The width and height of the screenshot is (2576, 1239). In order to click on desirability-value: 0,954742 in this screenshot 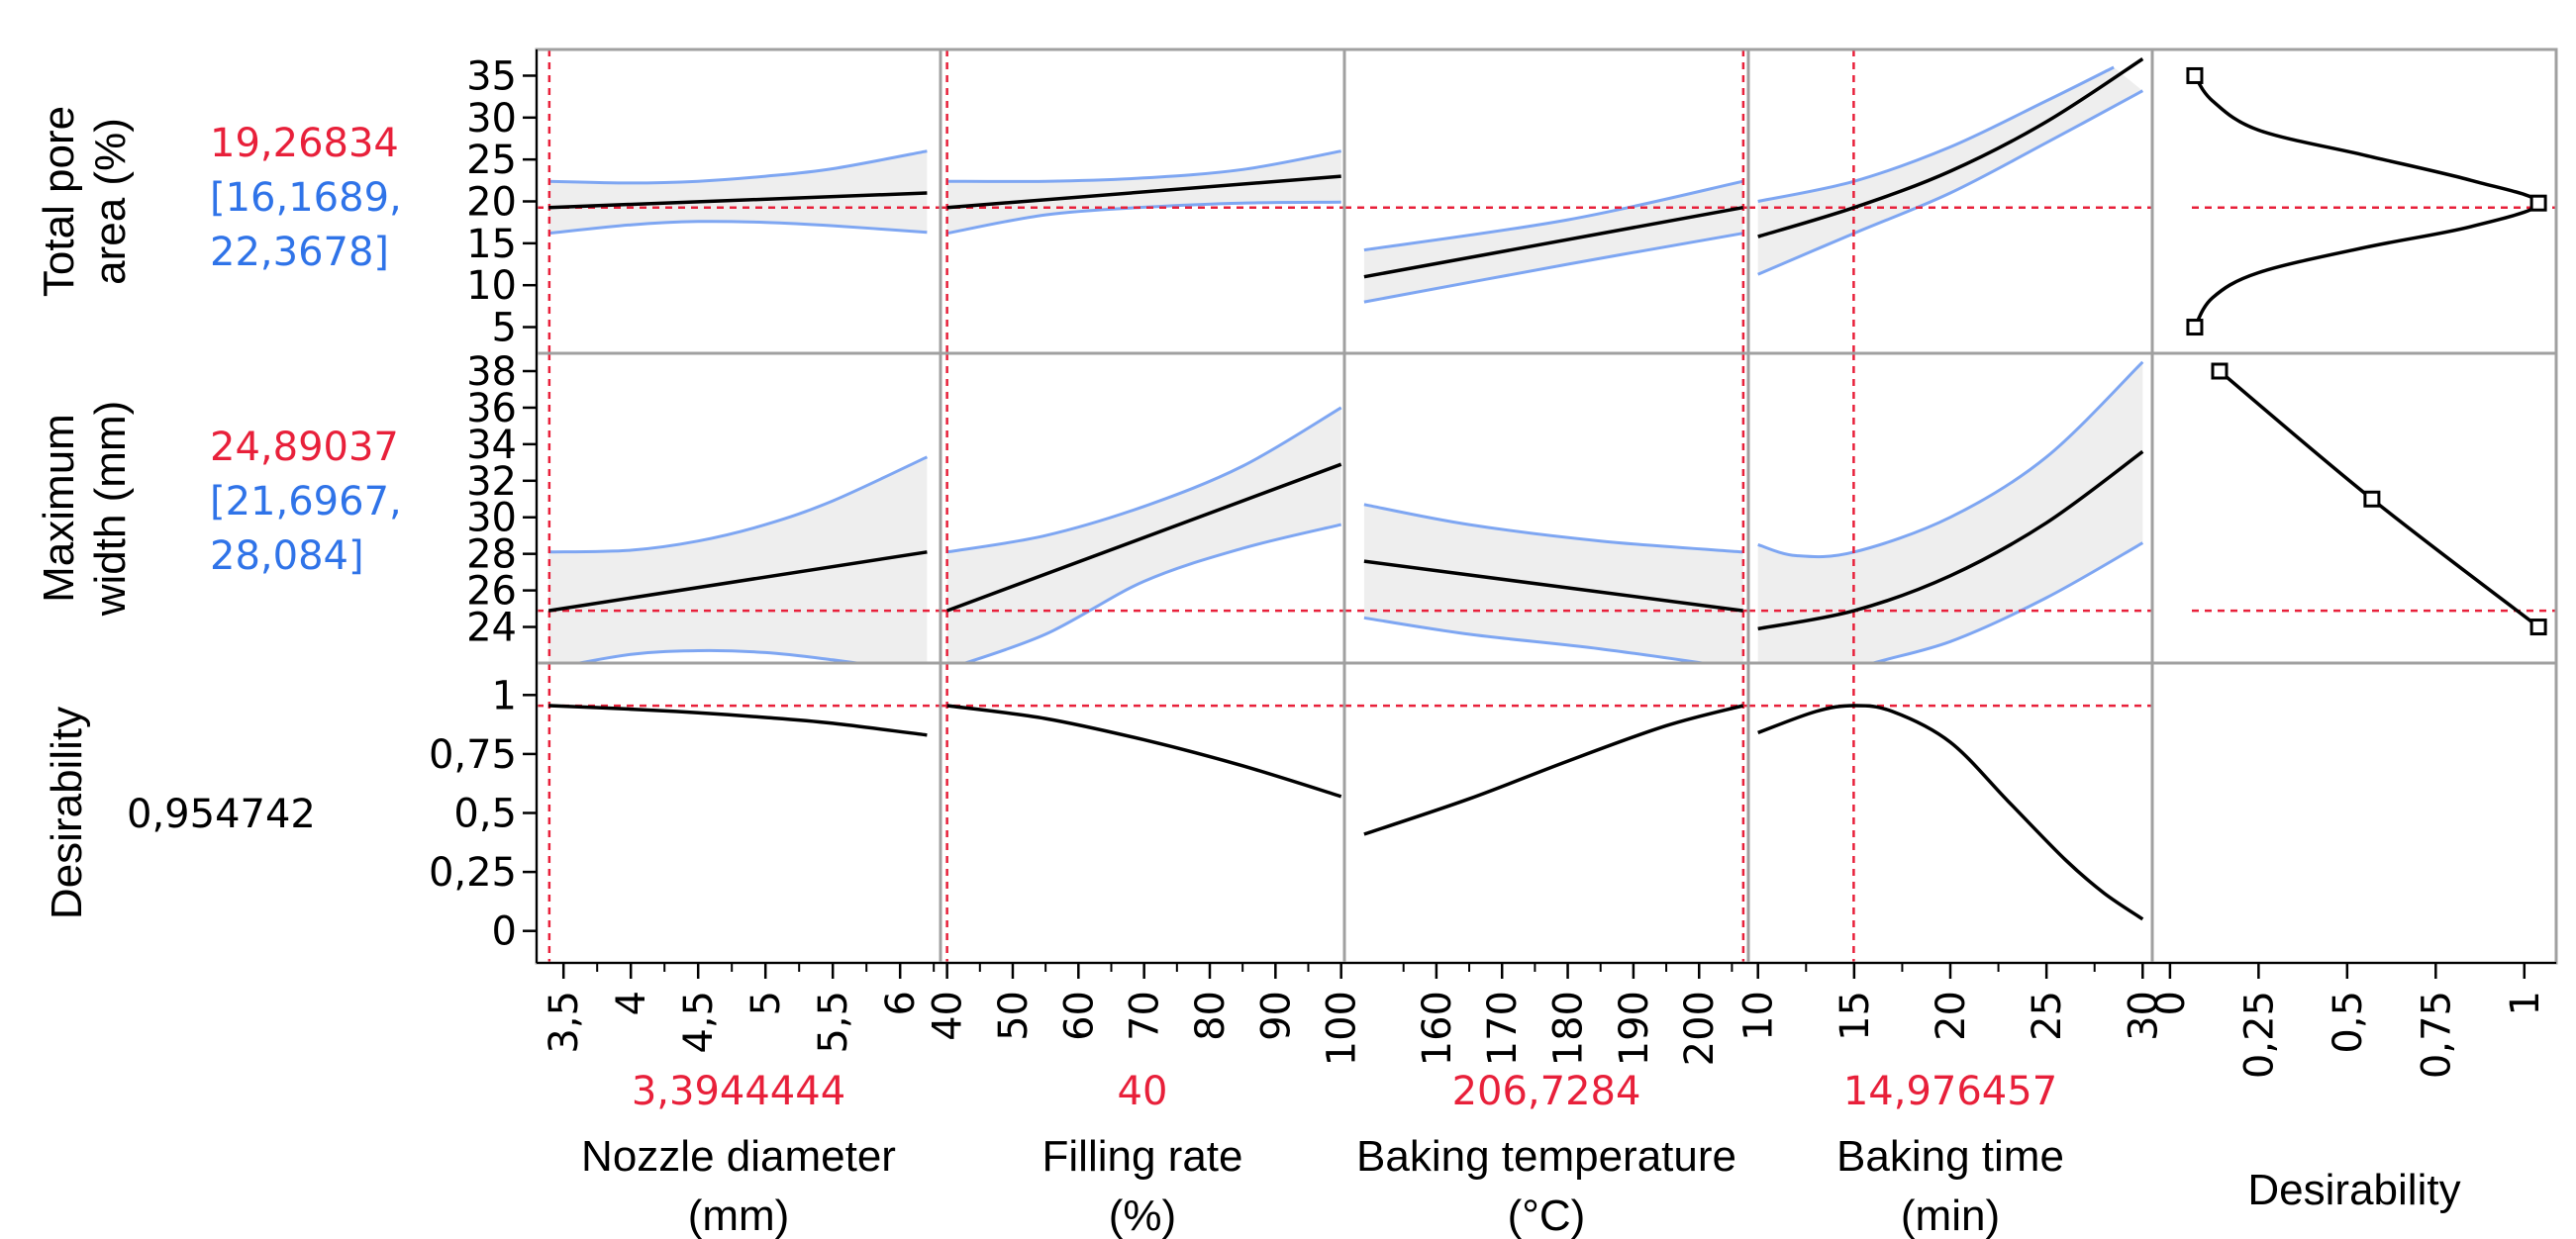, I will do `click(222, 814)`.